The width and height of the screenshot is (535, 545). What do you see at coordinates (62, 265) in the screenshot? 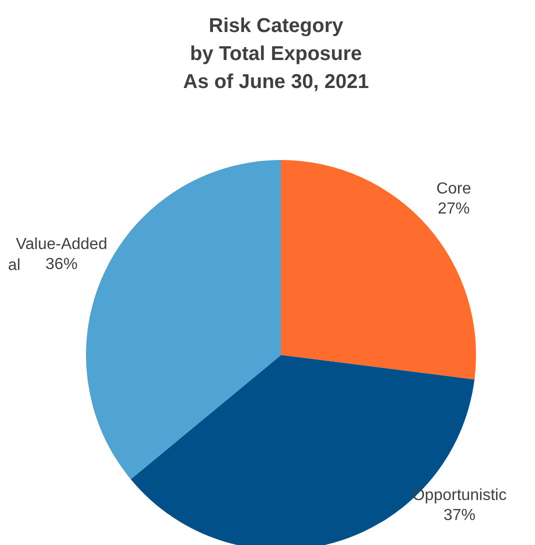
I see `data-label: 36%` at bounding box center [62, 265].